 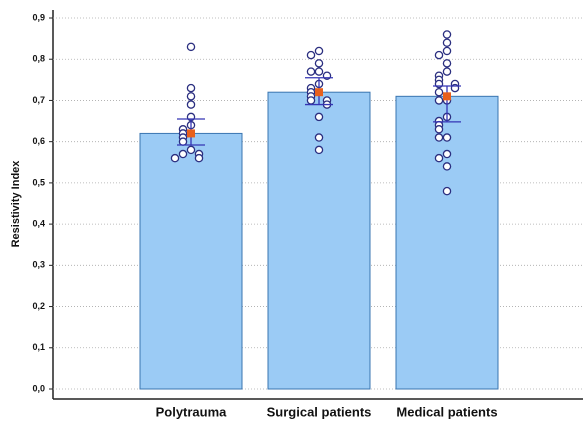 What do you see at coordinates (38, 265) in the screenshot?
I see `y-tick-label: 0,3` at bounding box center [38, 265].